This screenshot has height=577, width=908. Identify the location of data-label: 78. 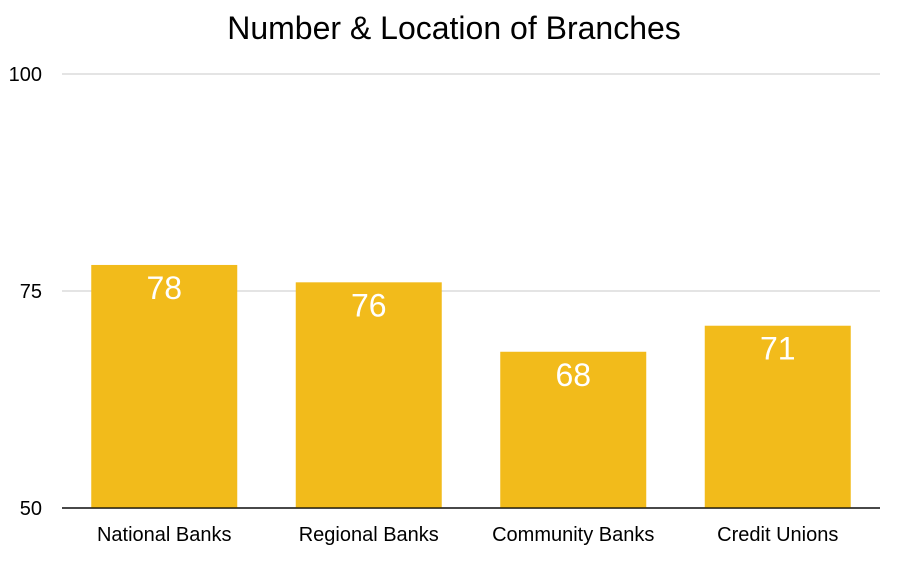
(164, 288).